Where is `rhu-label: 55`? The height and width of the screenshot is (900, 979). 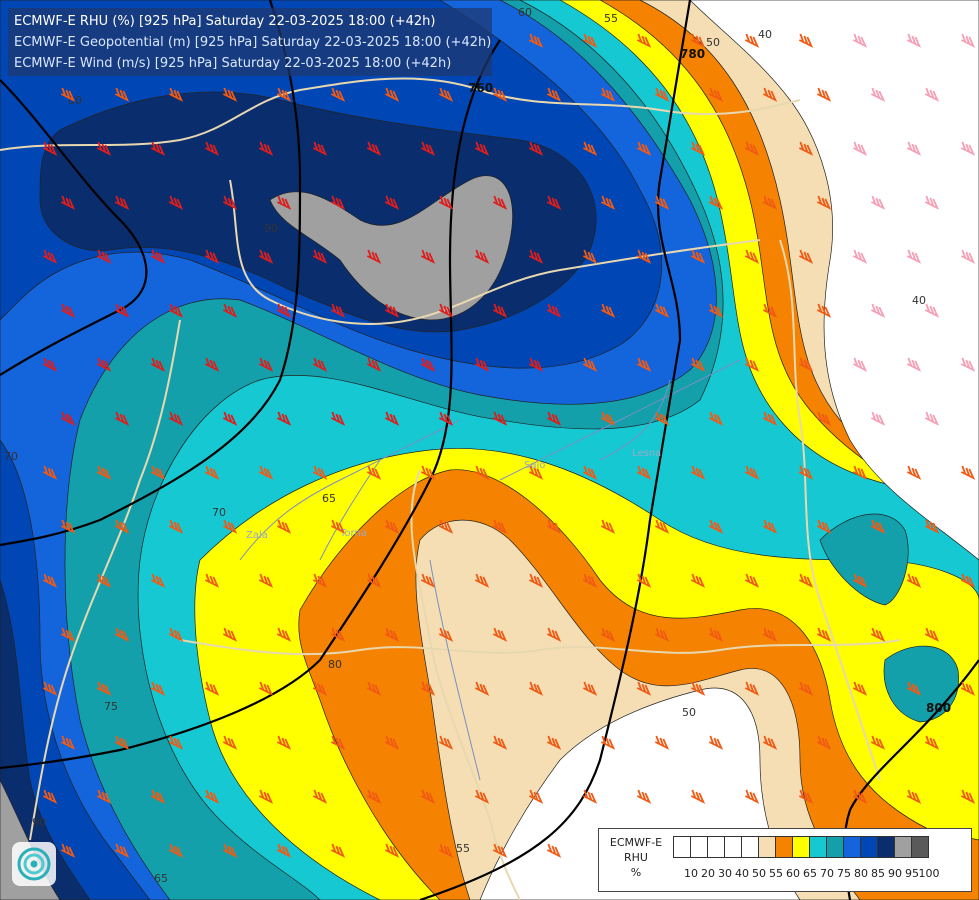
rhu-label: 55 is located at coordinates (463, 848).